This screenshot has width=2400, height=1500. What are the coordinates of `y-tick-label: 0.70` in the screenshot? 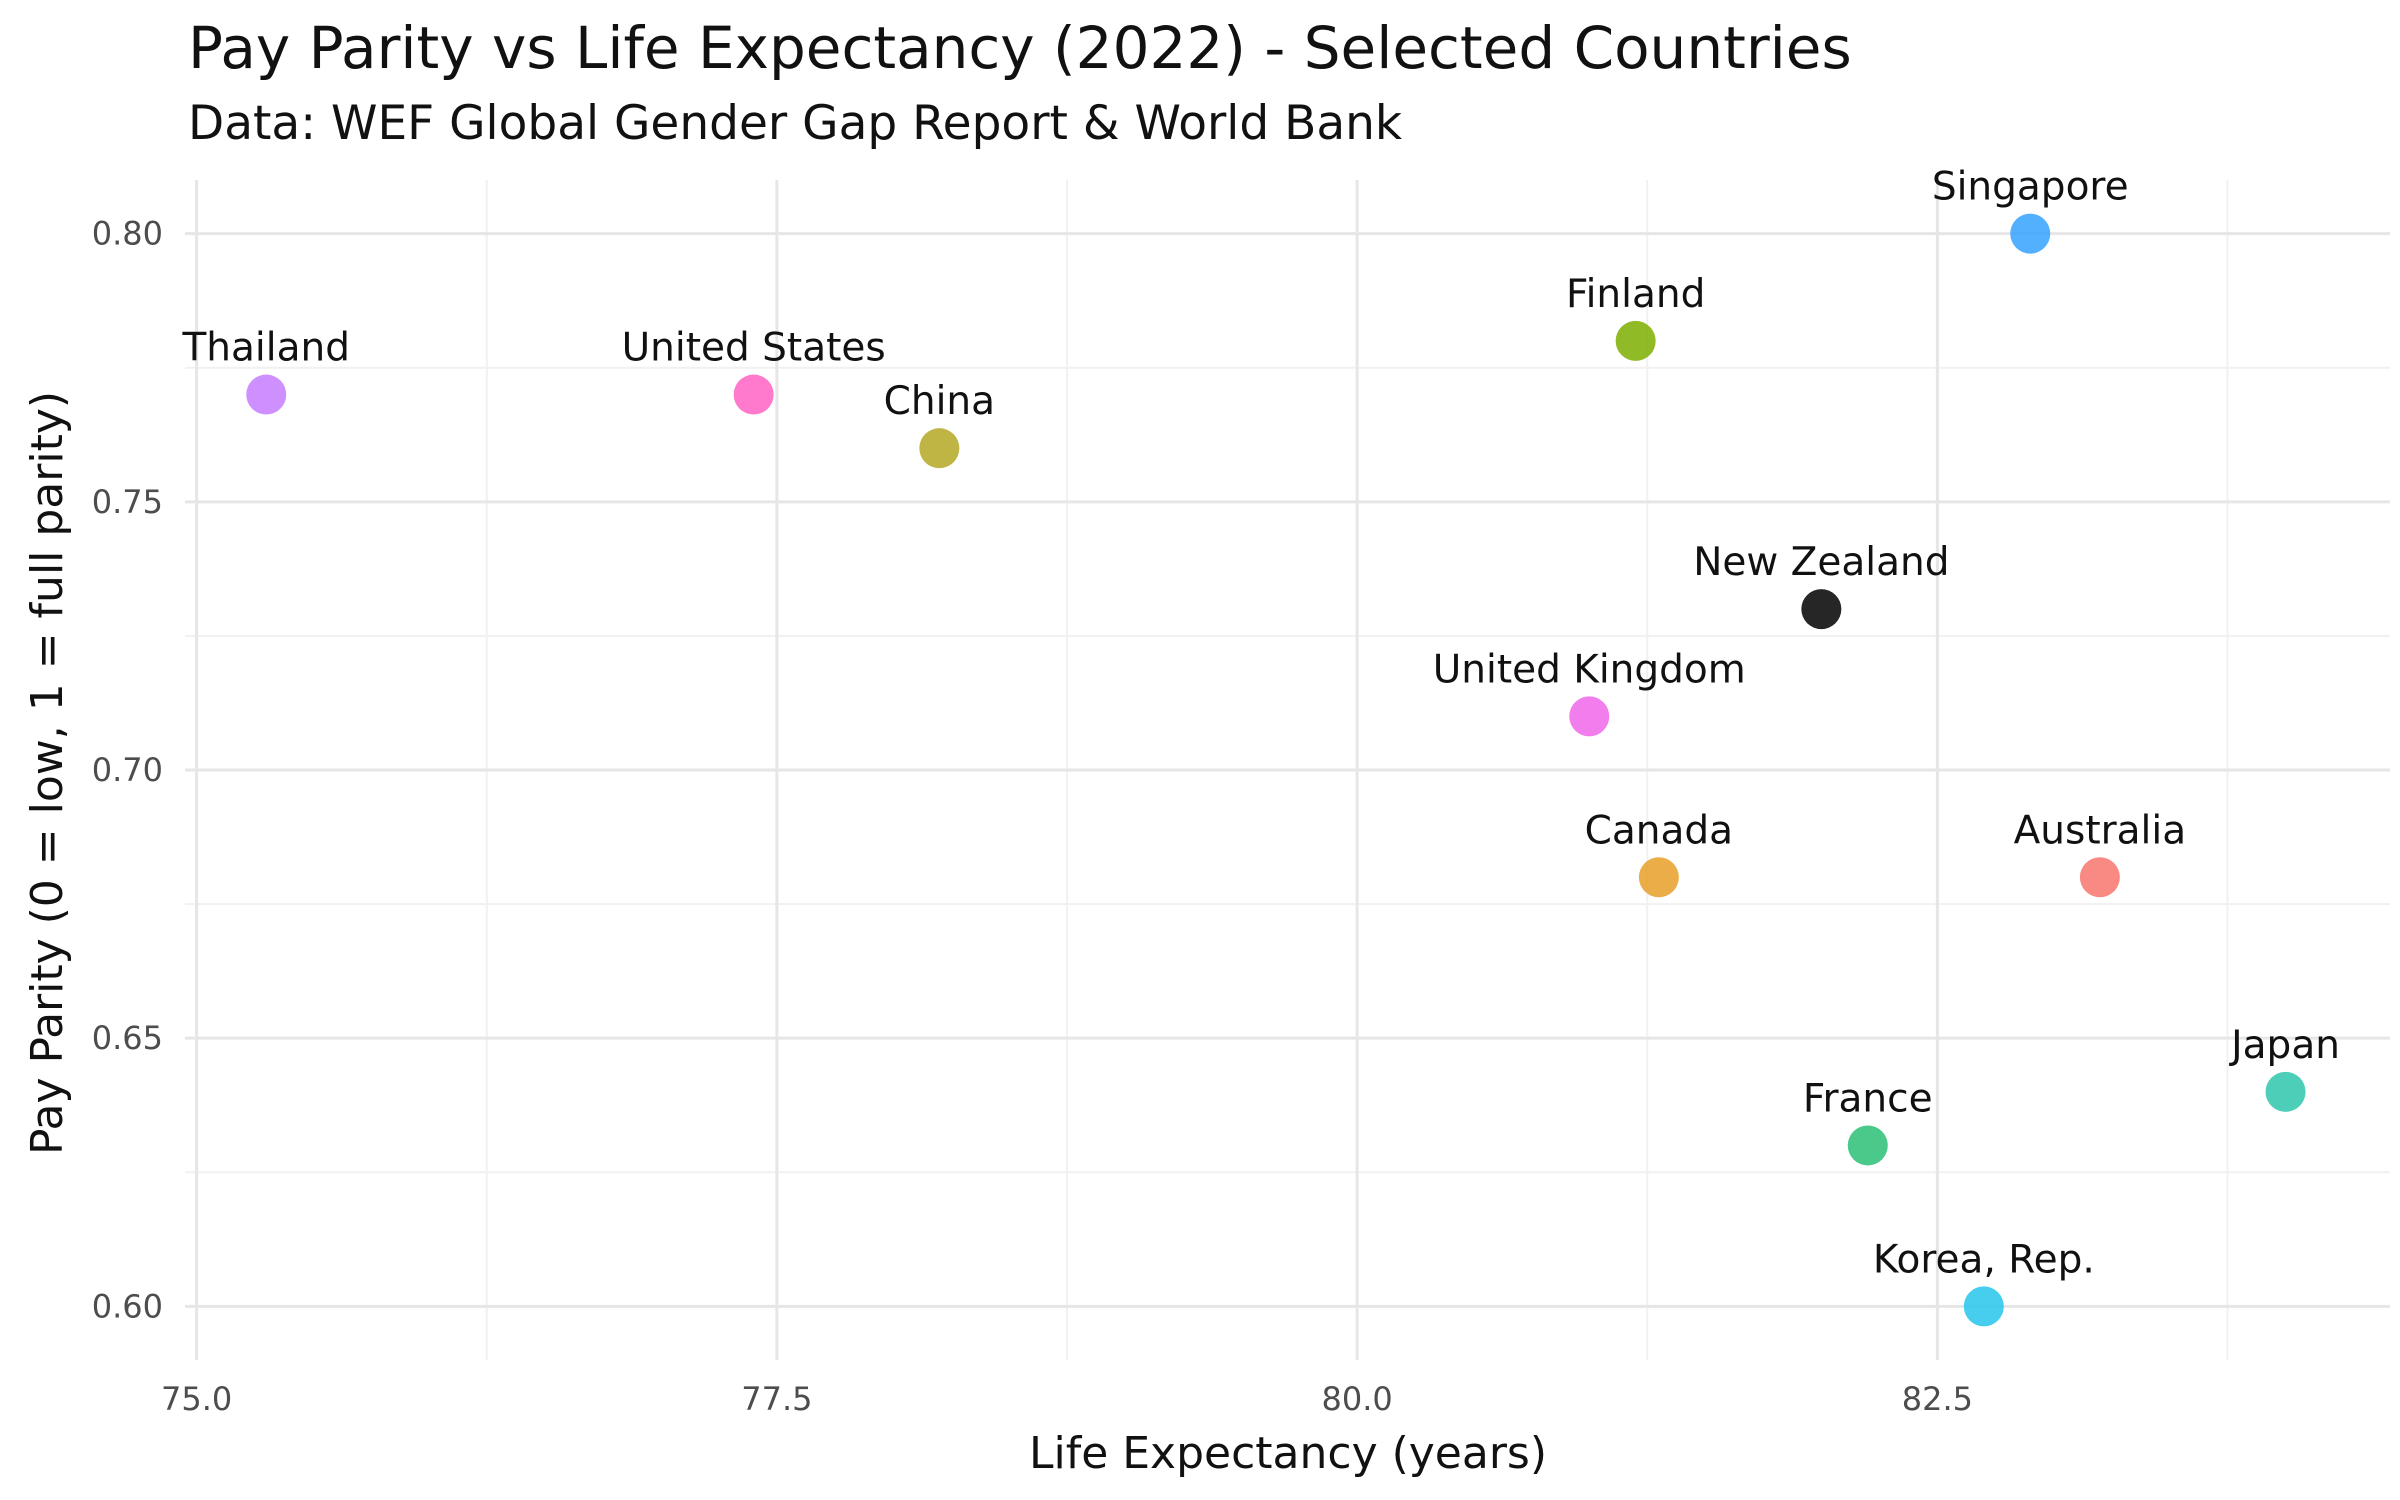 It's located at (127, 770).